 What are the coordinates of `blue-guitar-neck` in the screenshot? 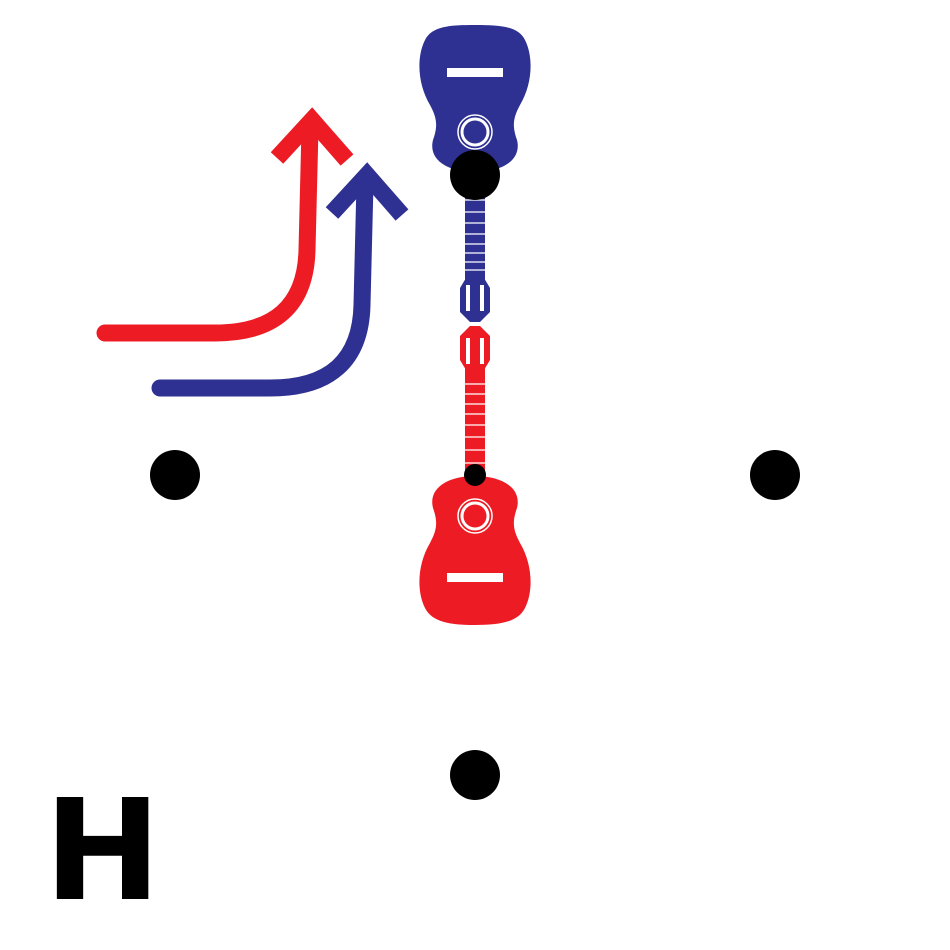 It's located at (475, 232).